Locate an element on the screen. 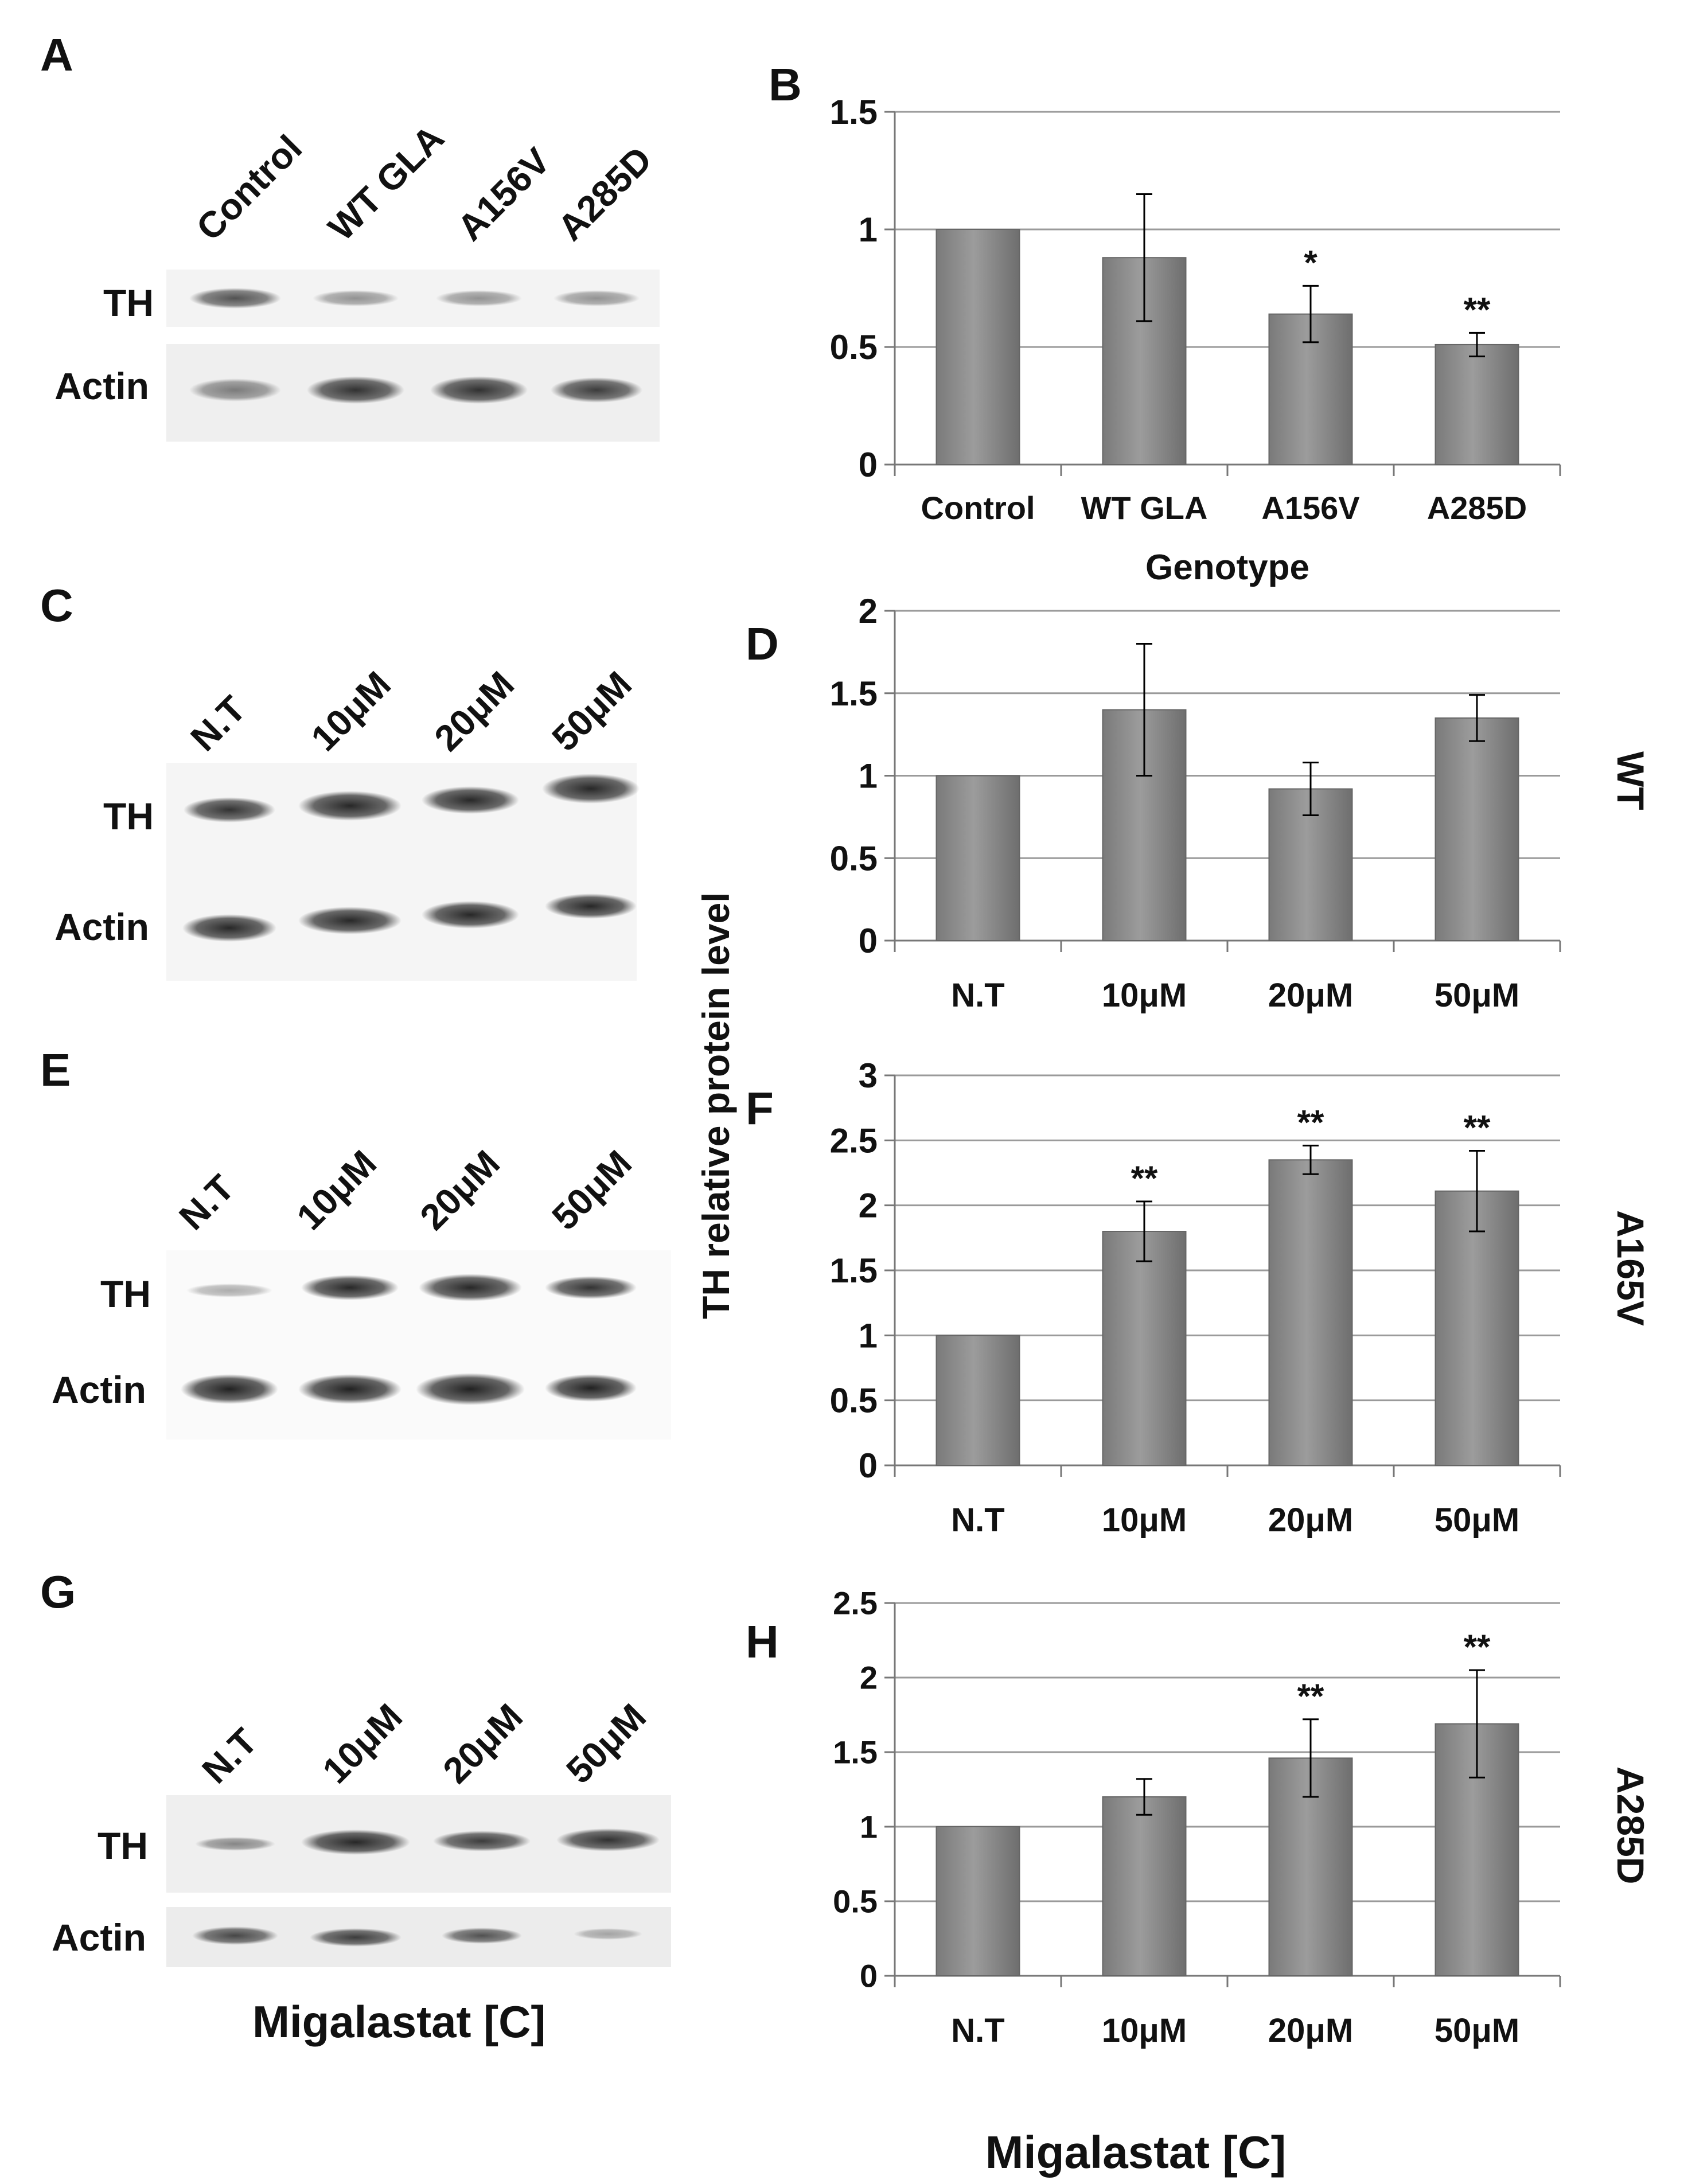 The height and width of the screenshot is (2184, 1684). blot-g-row-th: TH is located at coordinates (123, 1845).